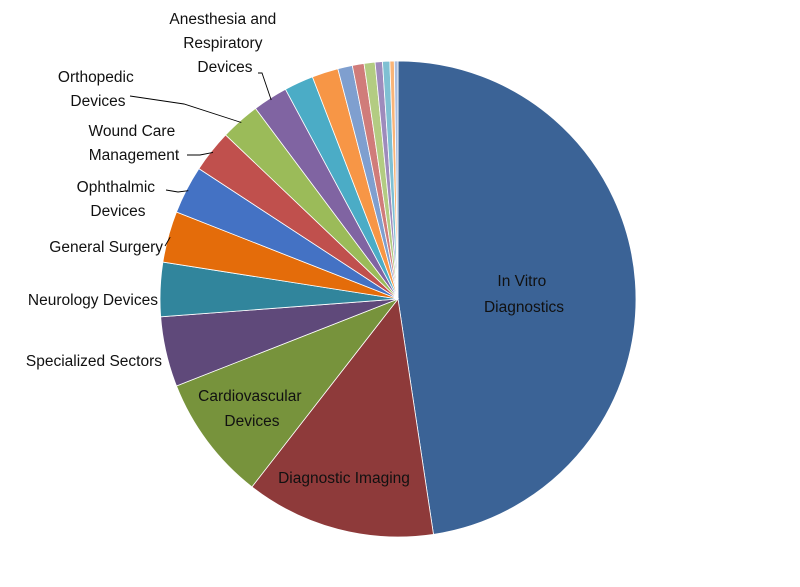 The width and height of the screenshot is (800, 587). What do you see at coordinates (252, 409) in the screenshot?
I see `label-cardiovascular-devices: Cardiovascular Devices` at bounding box center [252, 409].